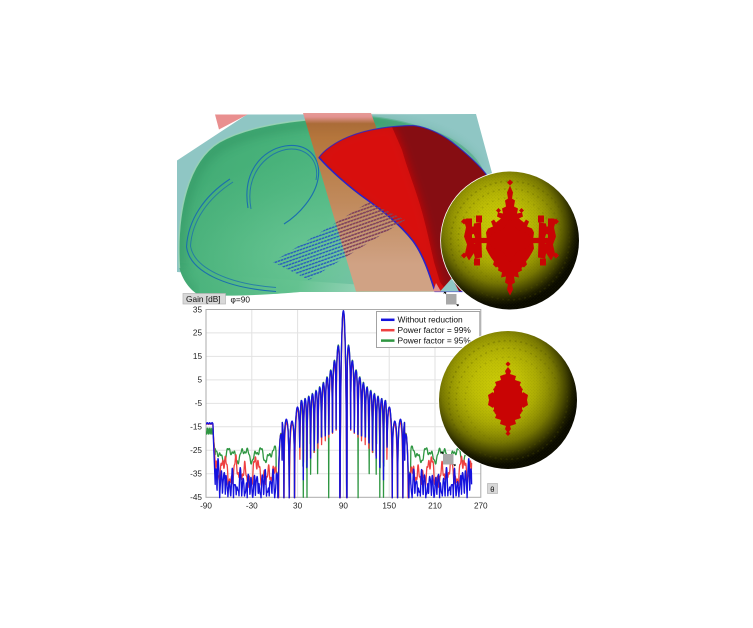  What do you see at coordinates (389, 506) in the screenshot?
I see `svg-text: 150` at bounding box center [389, 506].